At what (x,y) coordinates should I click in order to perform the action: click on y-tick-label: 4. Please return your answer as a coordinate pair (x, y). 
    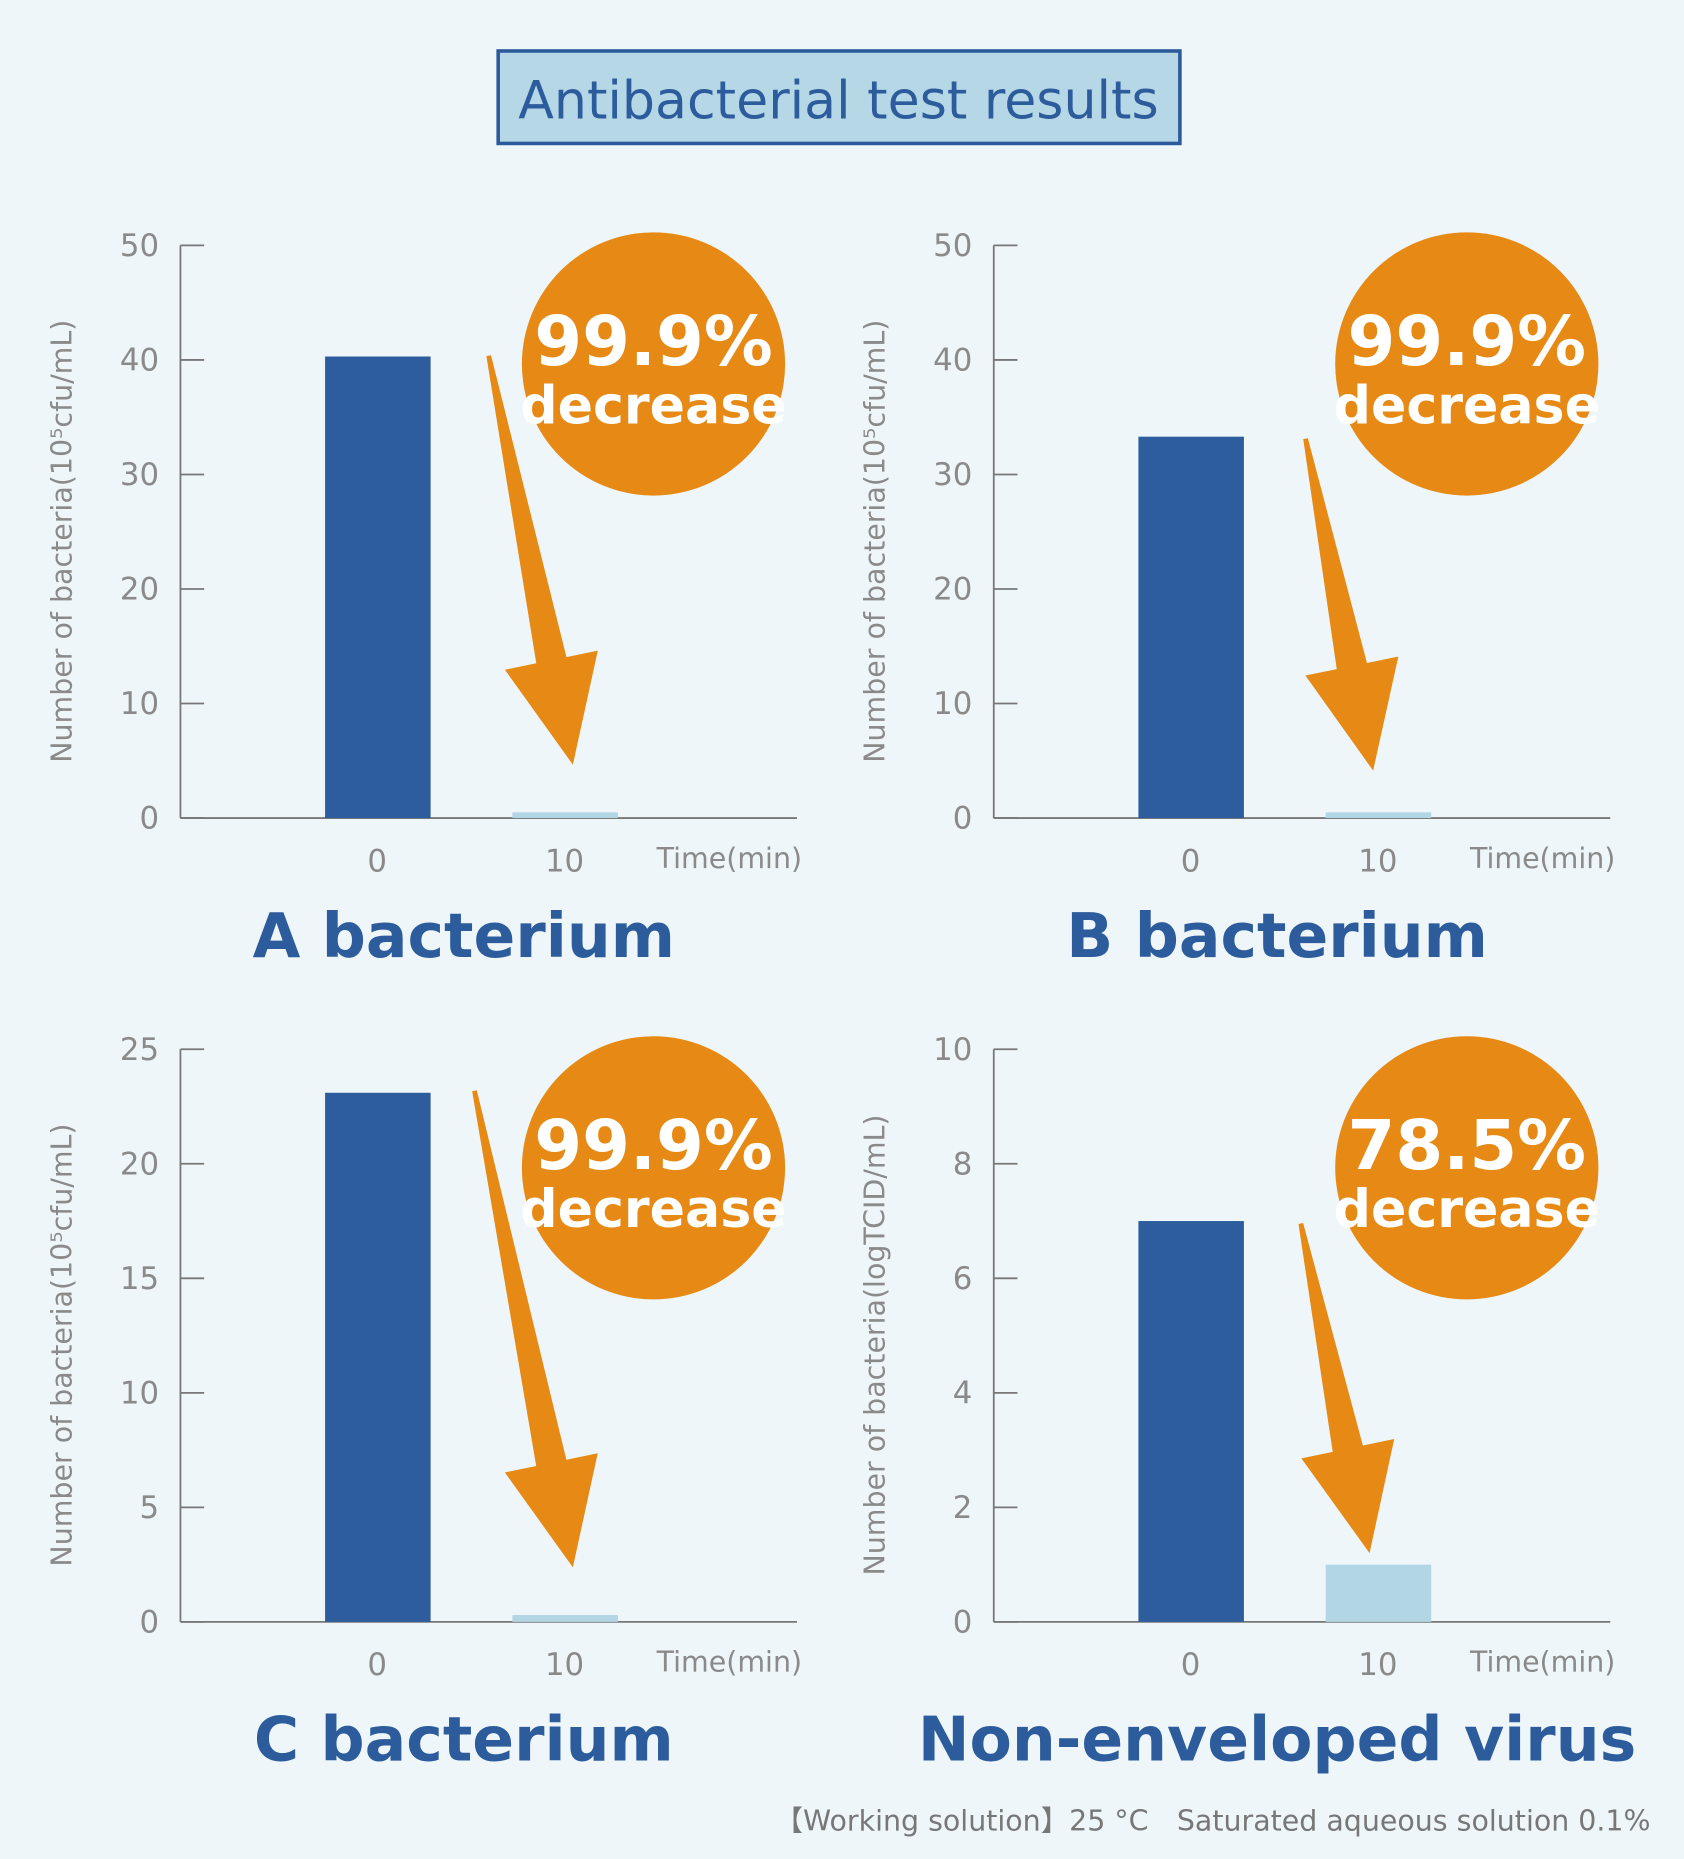
    Looking at the image, I should click on (963, 1393).